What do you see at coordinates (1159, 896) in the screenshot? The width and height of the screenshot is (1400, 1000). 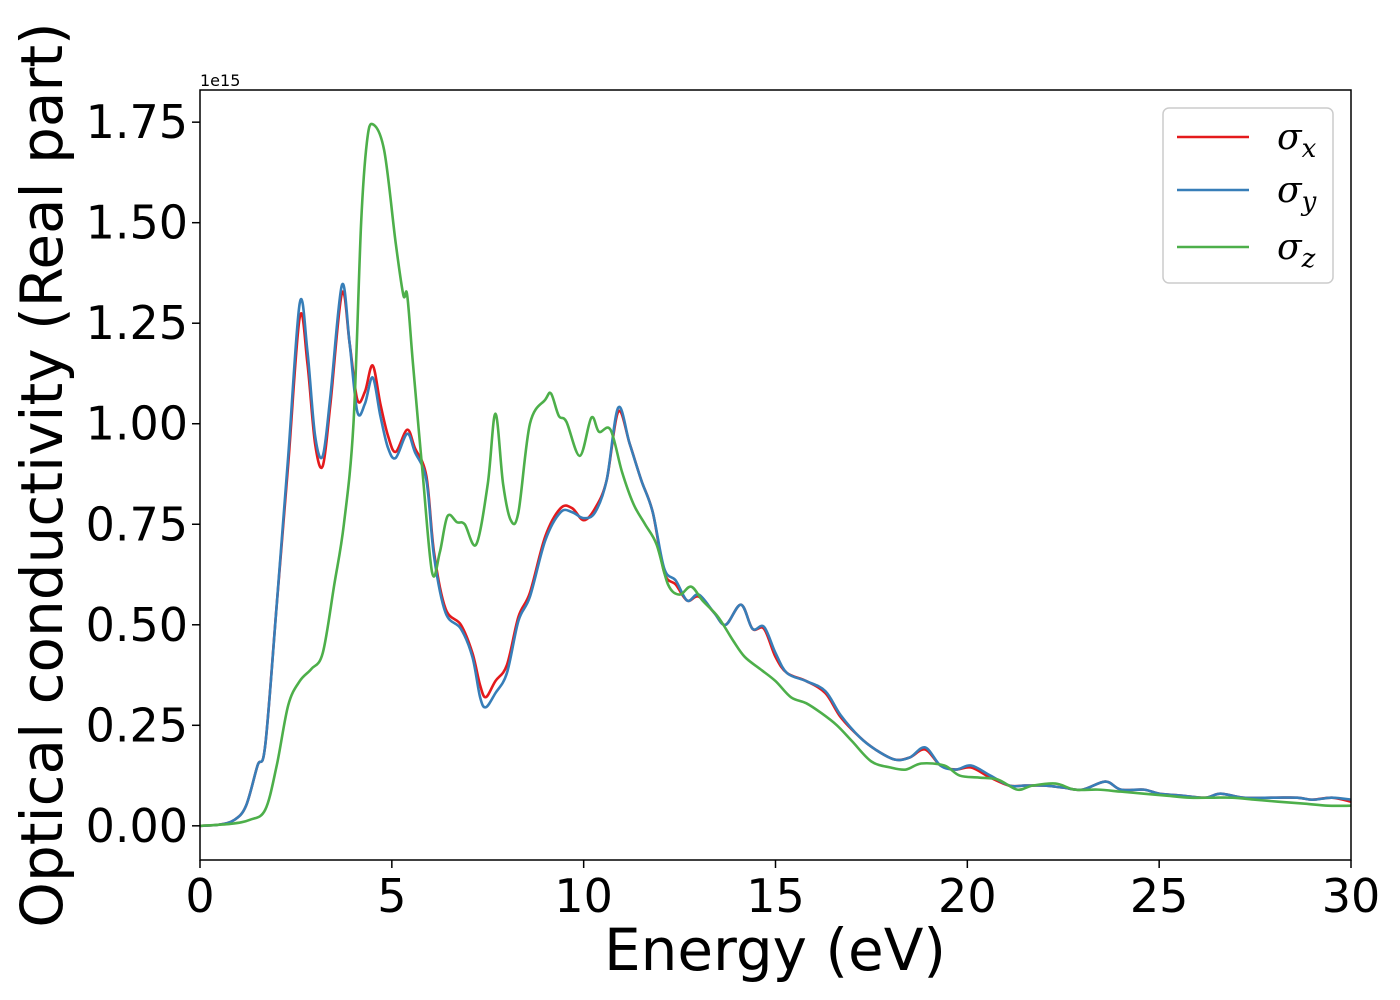 I see `x-tick-label: 25` at bounding box center [1159, 896].